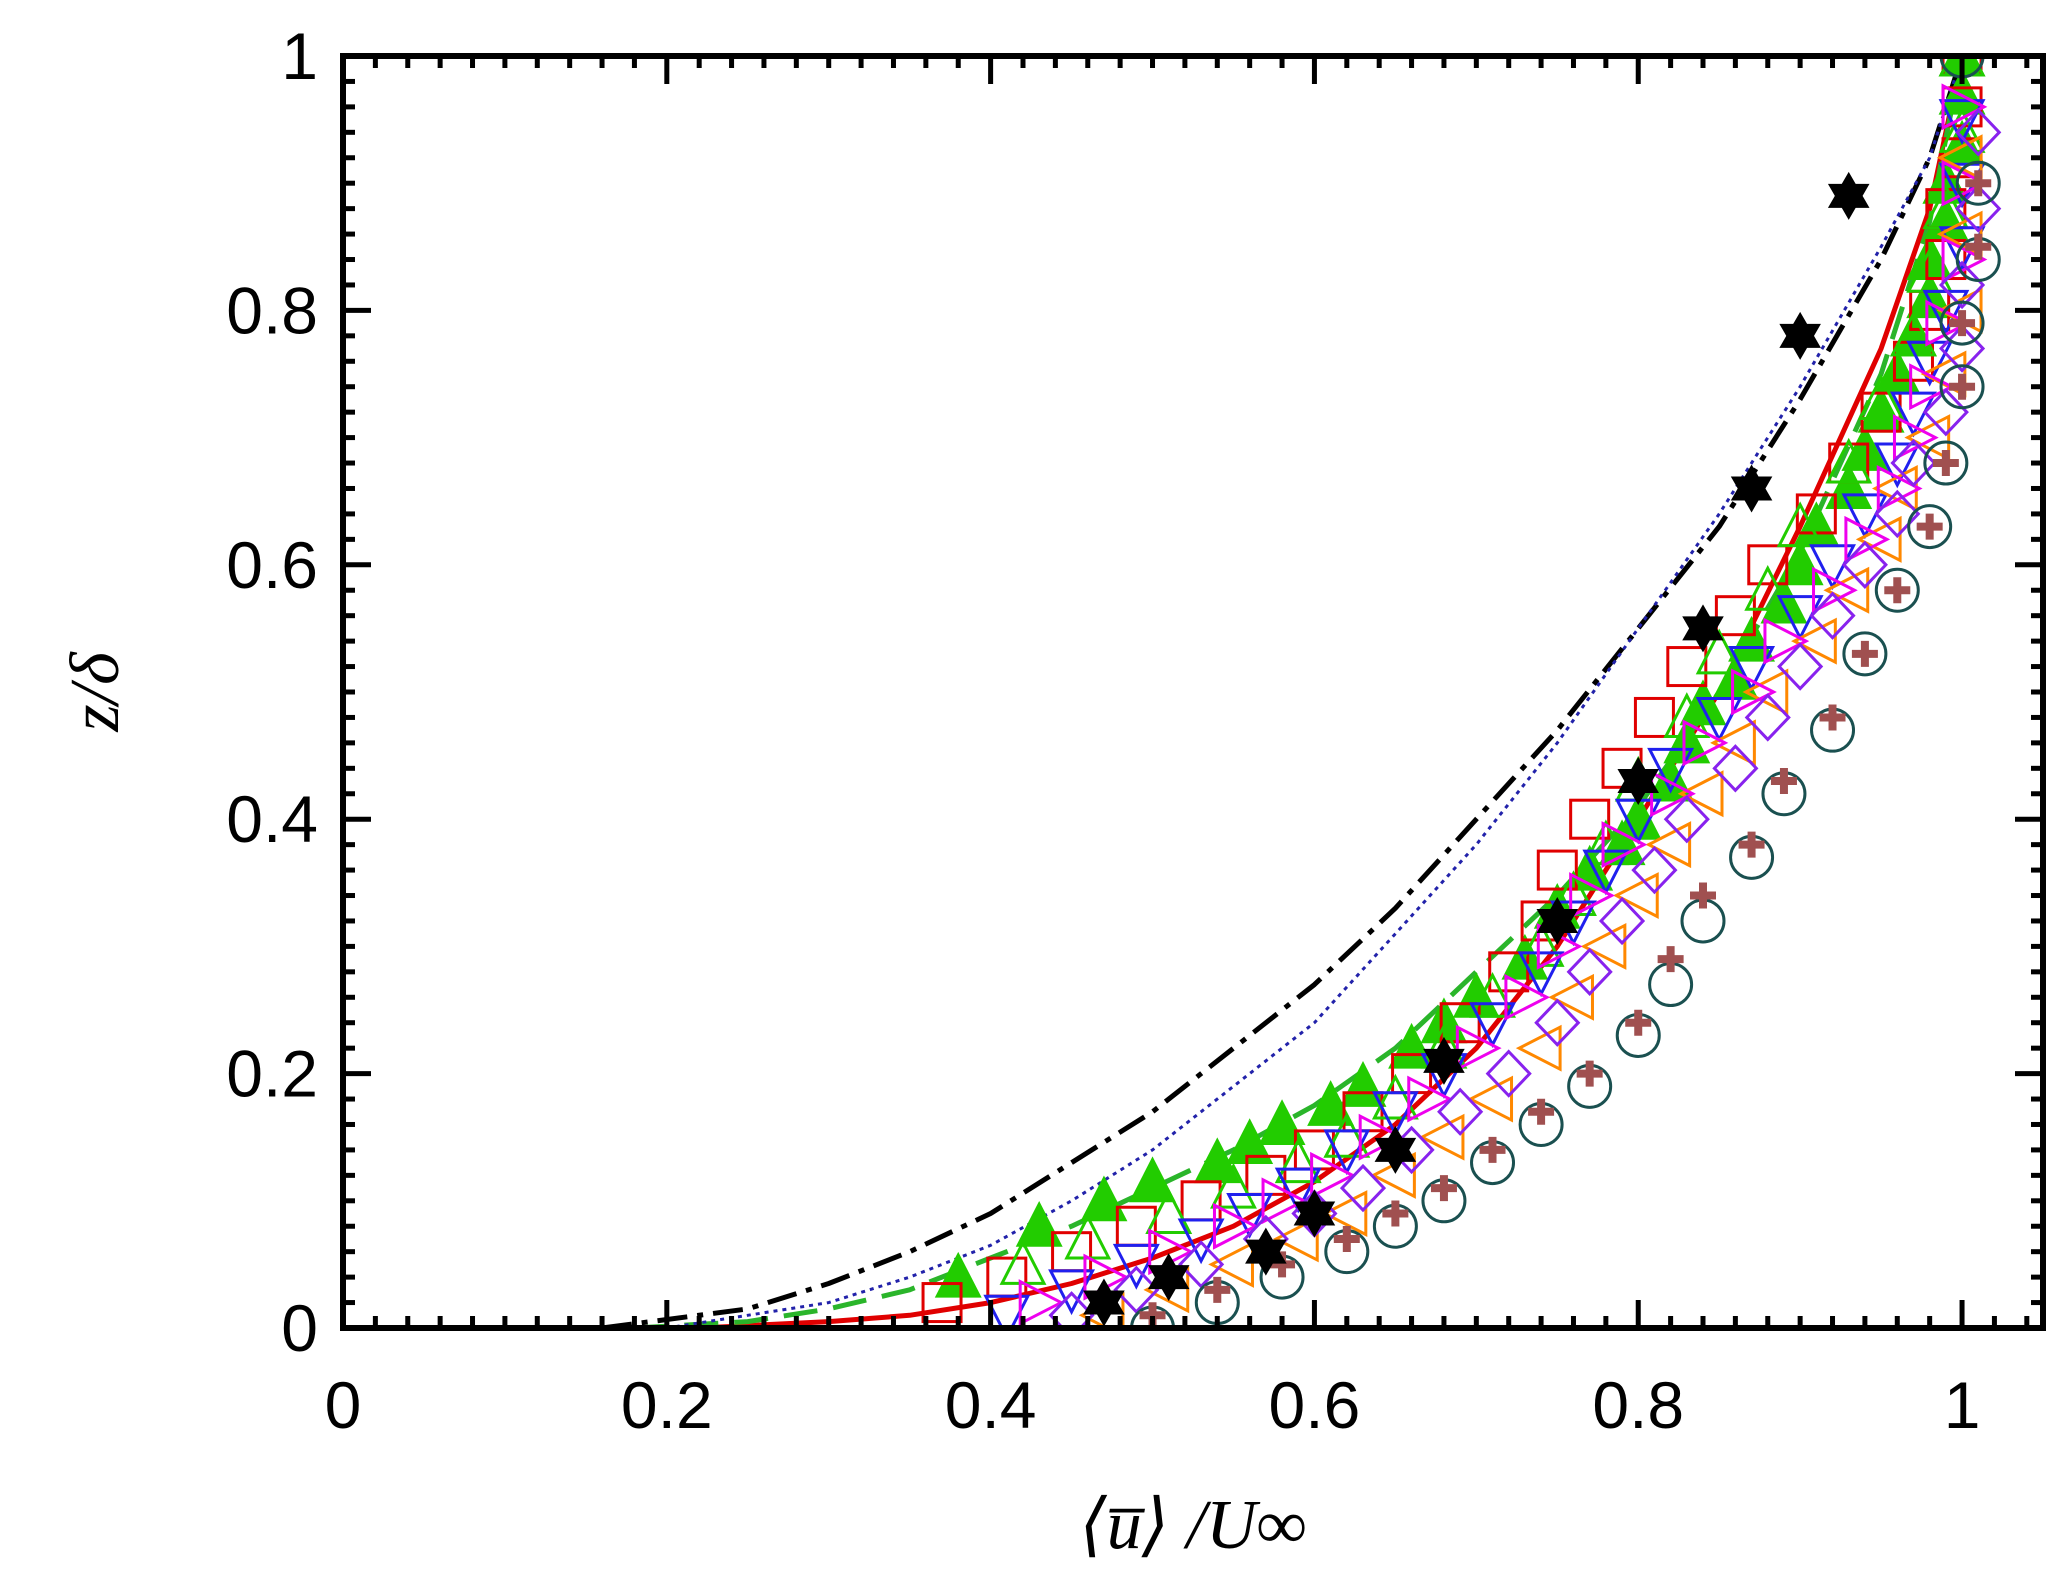 This screenshot has height=1571, width=2064. Describe the element at coordinates (667, 1405) in the screenshot. I see `x-tick-label: 0.2` at that location.